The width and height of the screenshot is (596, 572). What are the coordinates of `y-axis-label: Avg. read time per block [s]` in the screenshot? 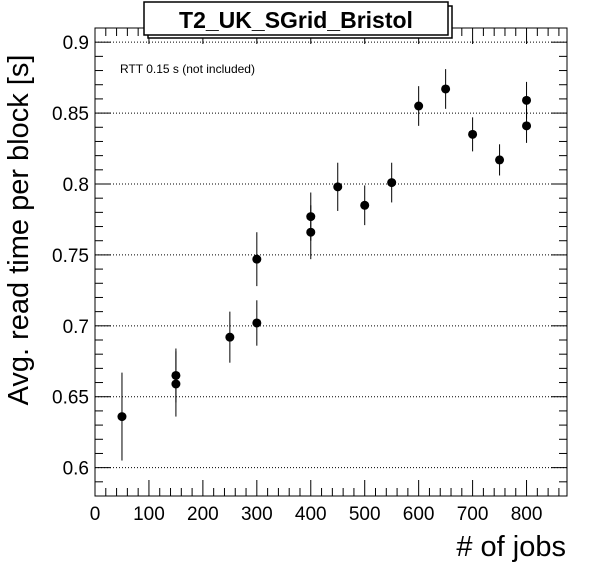 It's located at (19, 230).